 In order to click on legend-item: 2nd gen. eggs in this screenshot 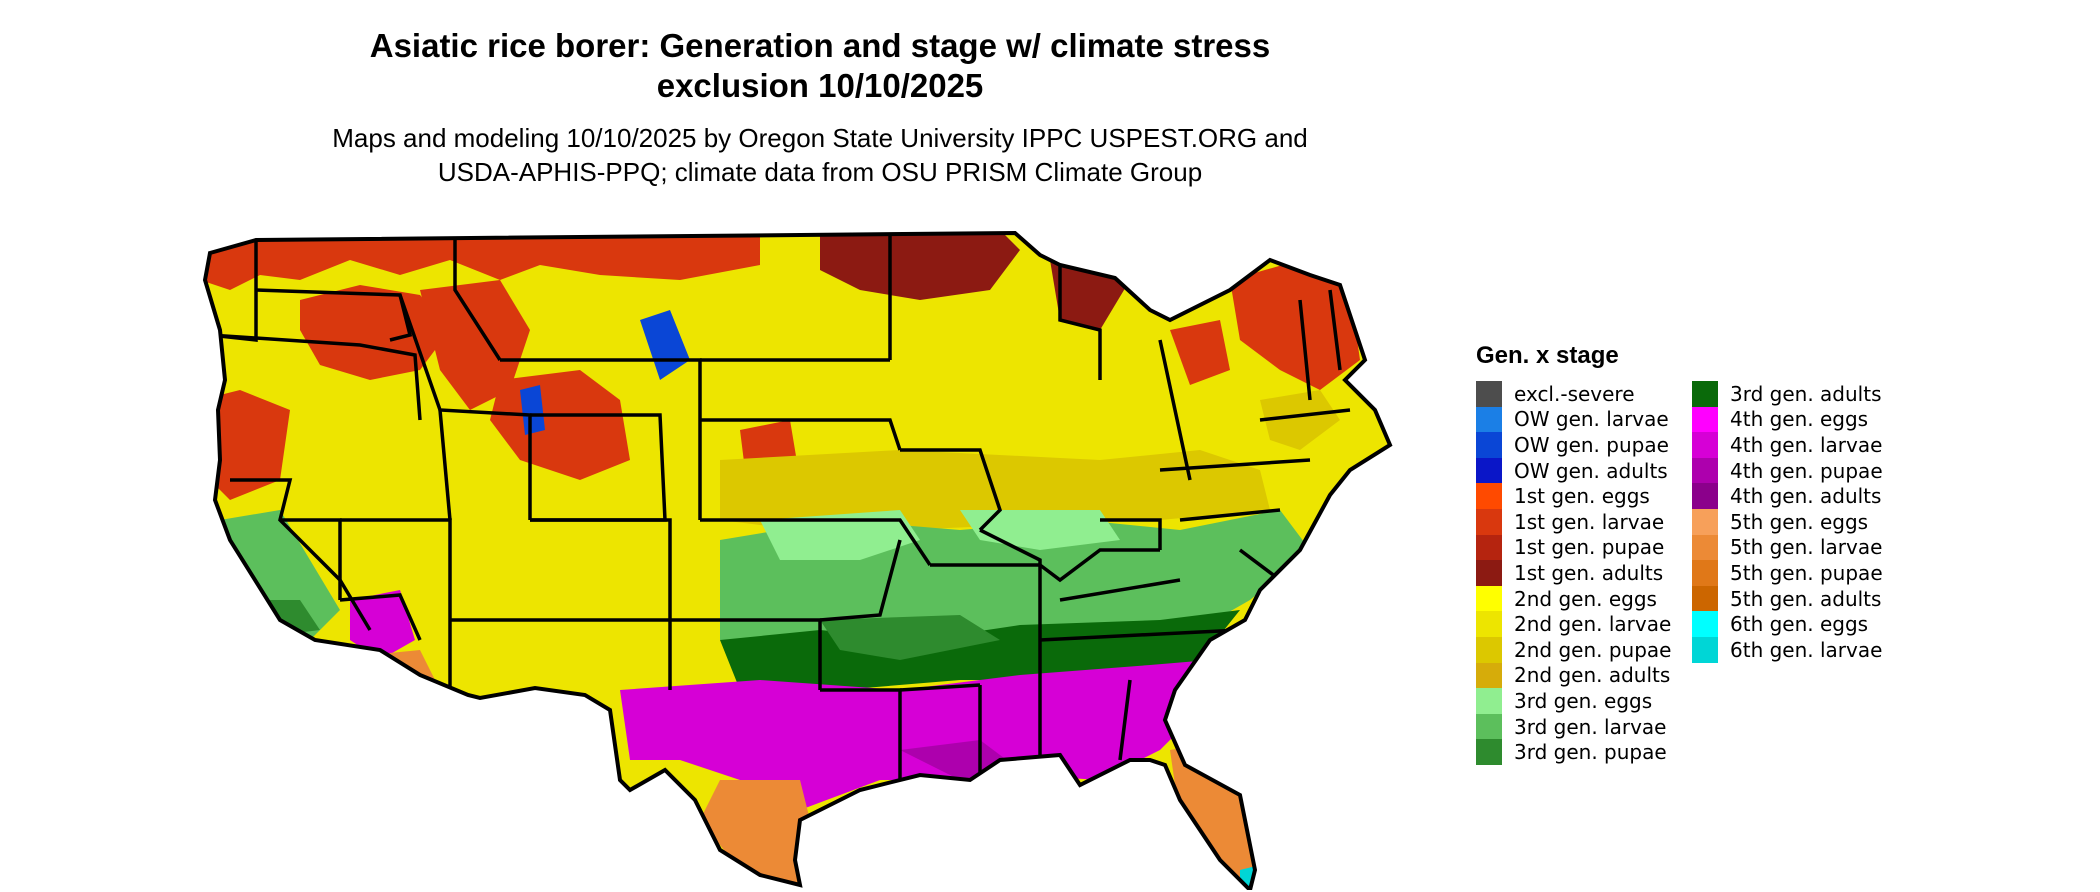, I will do `click(1573, 598)`.